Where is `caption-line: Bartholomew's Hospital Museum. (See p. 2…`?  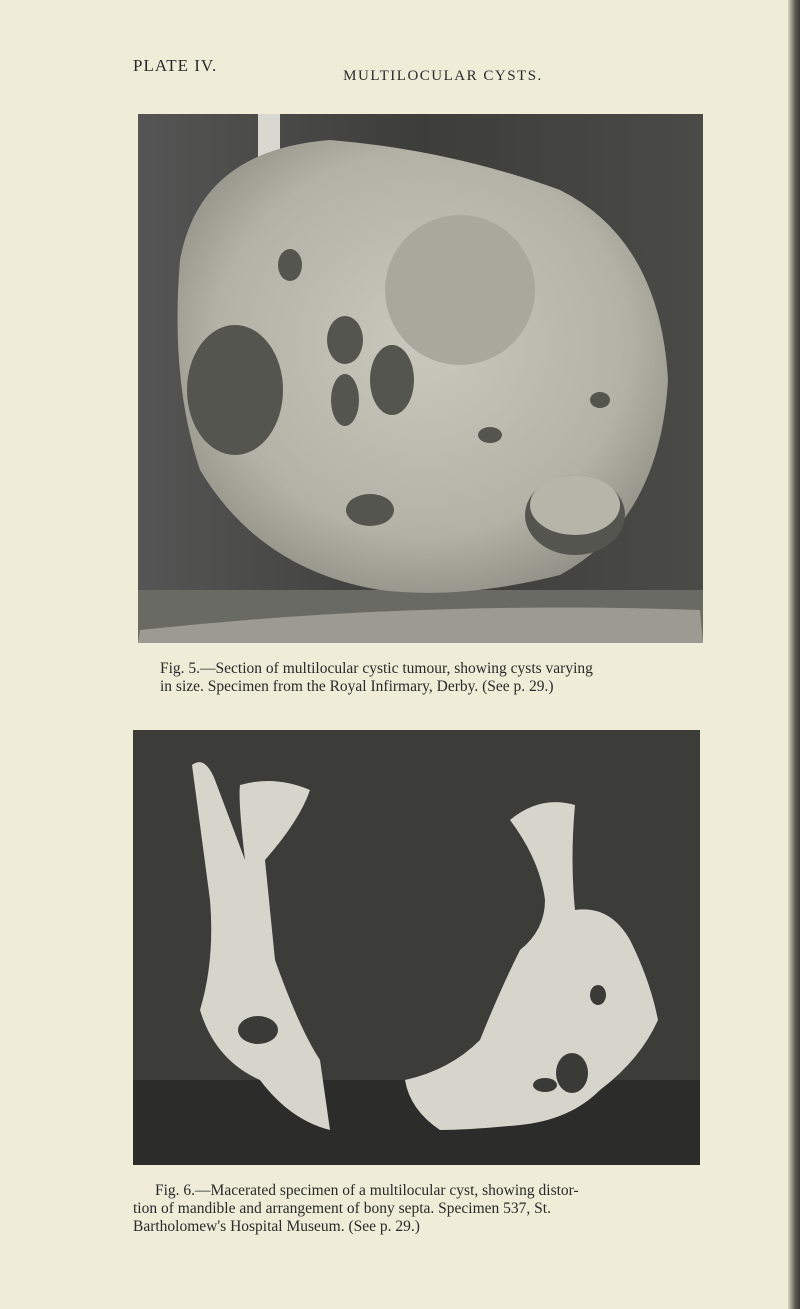
caption-line: Bartholomew's Hospital Museum. (See p. 2… is located at coordinates (276, 1226).